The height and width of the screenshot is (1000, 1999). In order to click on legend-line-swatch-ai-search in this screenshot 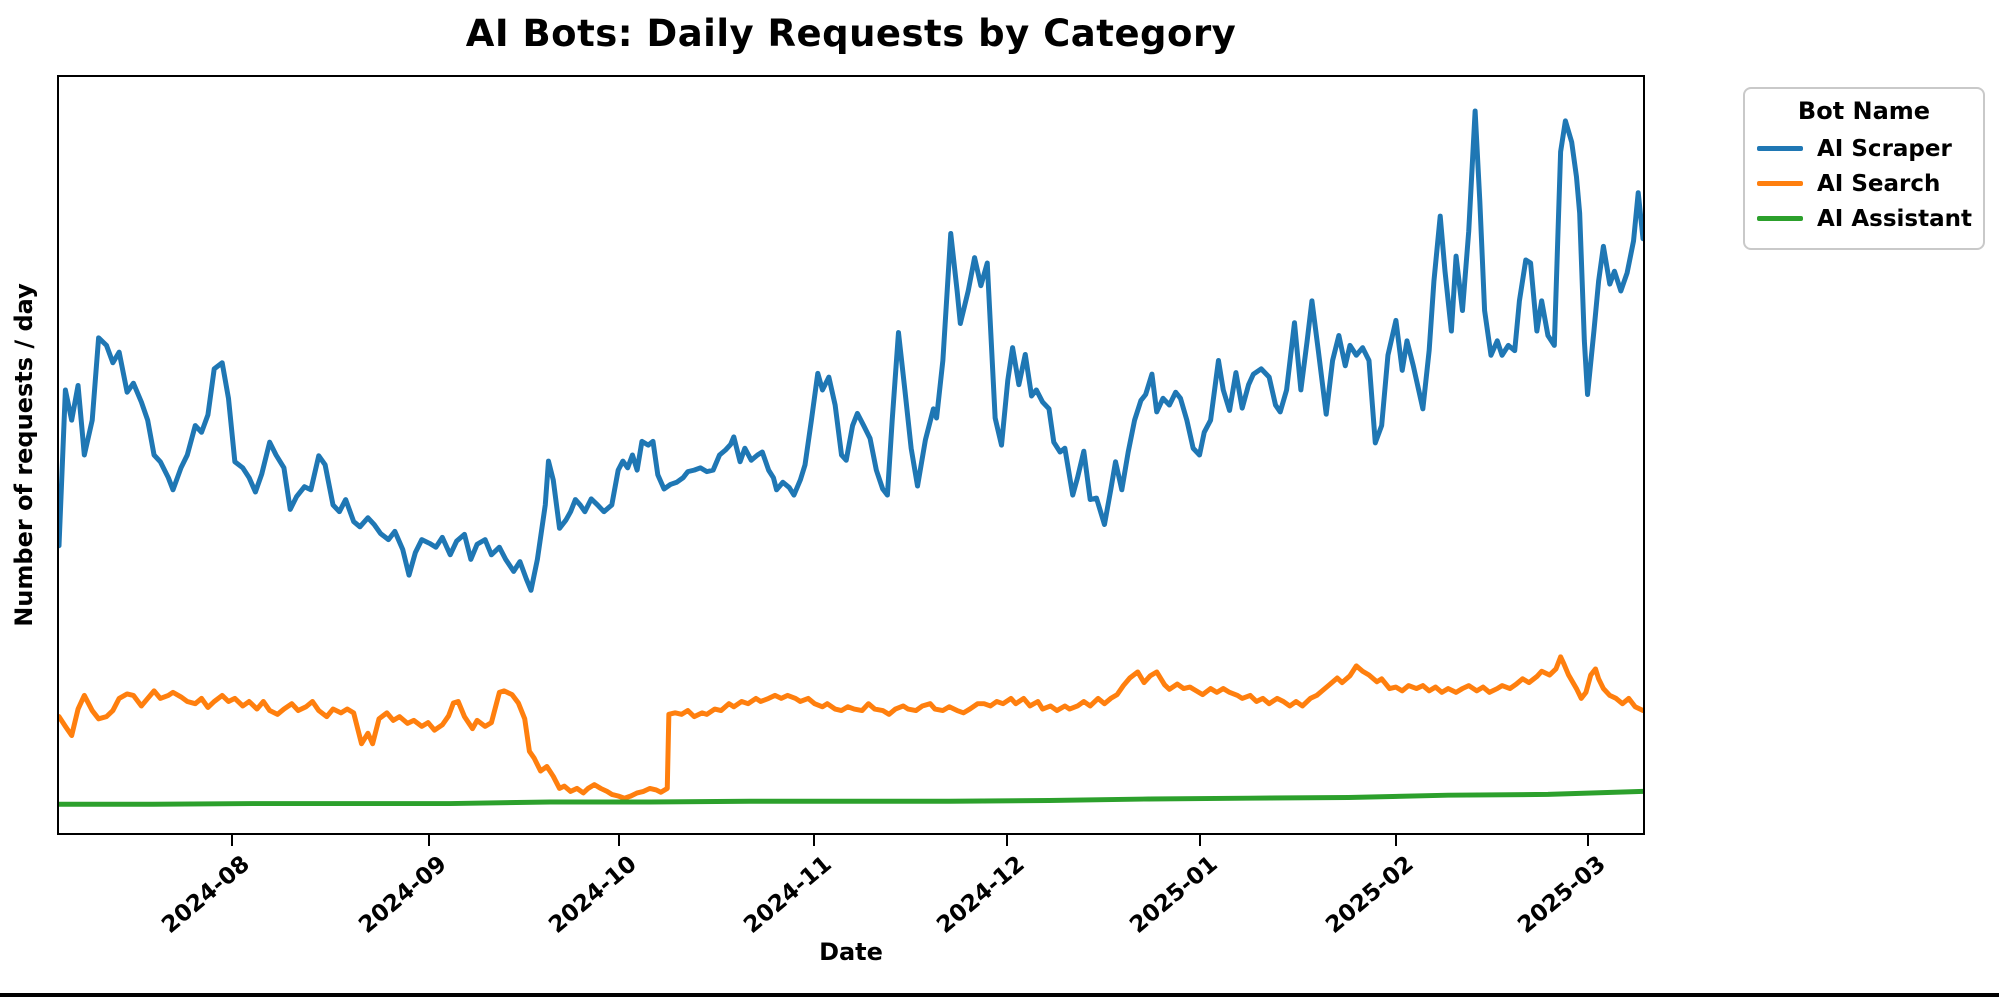, I will do `click(1780, 183)`.